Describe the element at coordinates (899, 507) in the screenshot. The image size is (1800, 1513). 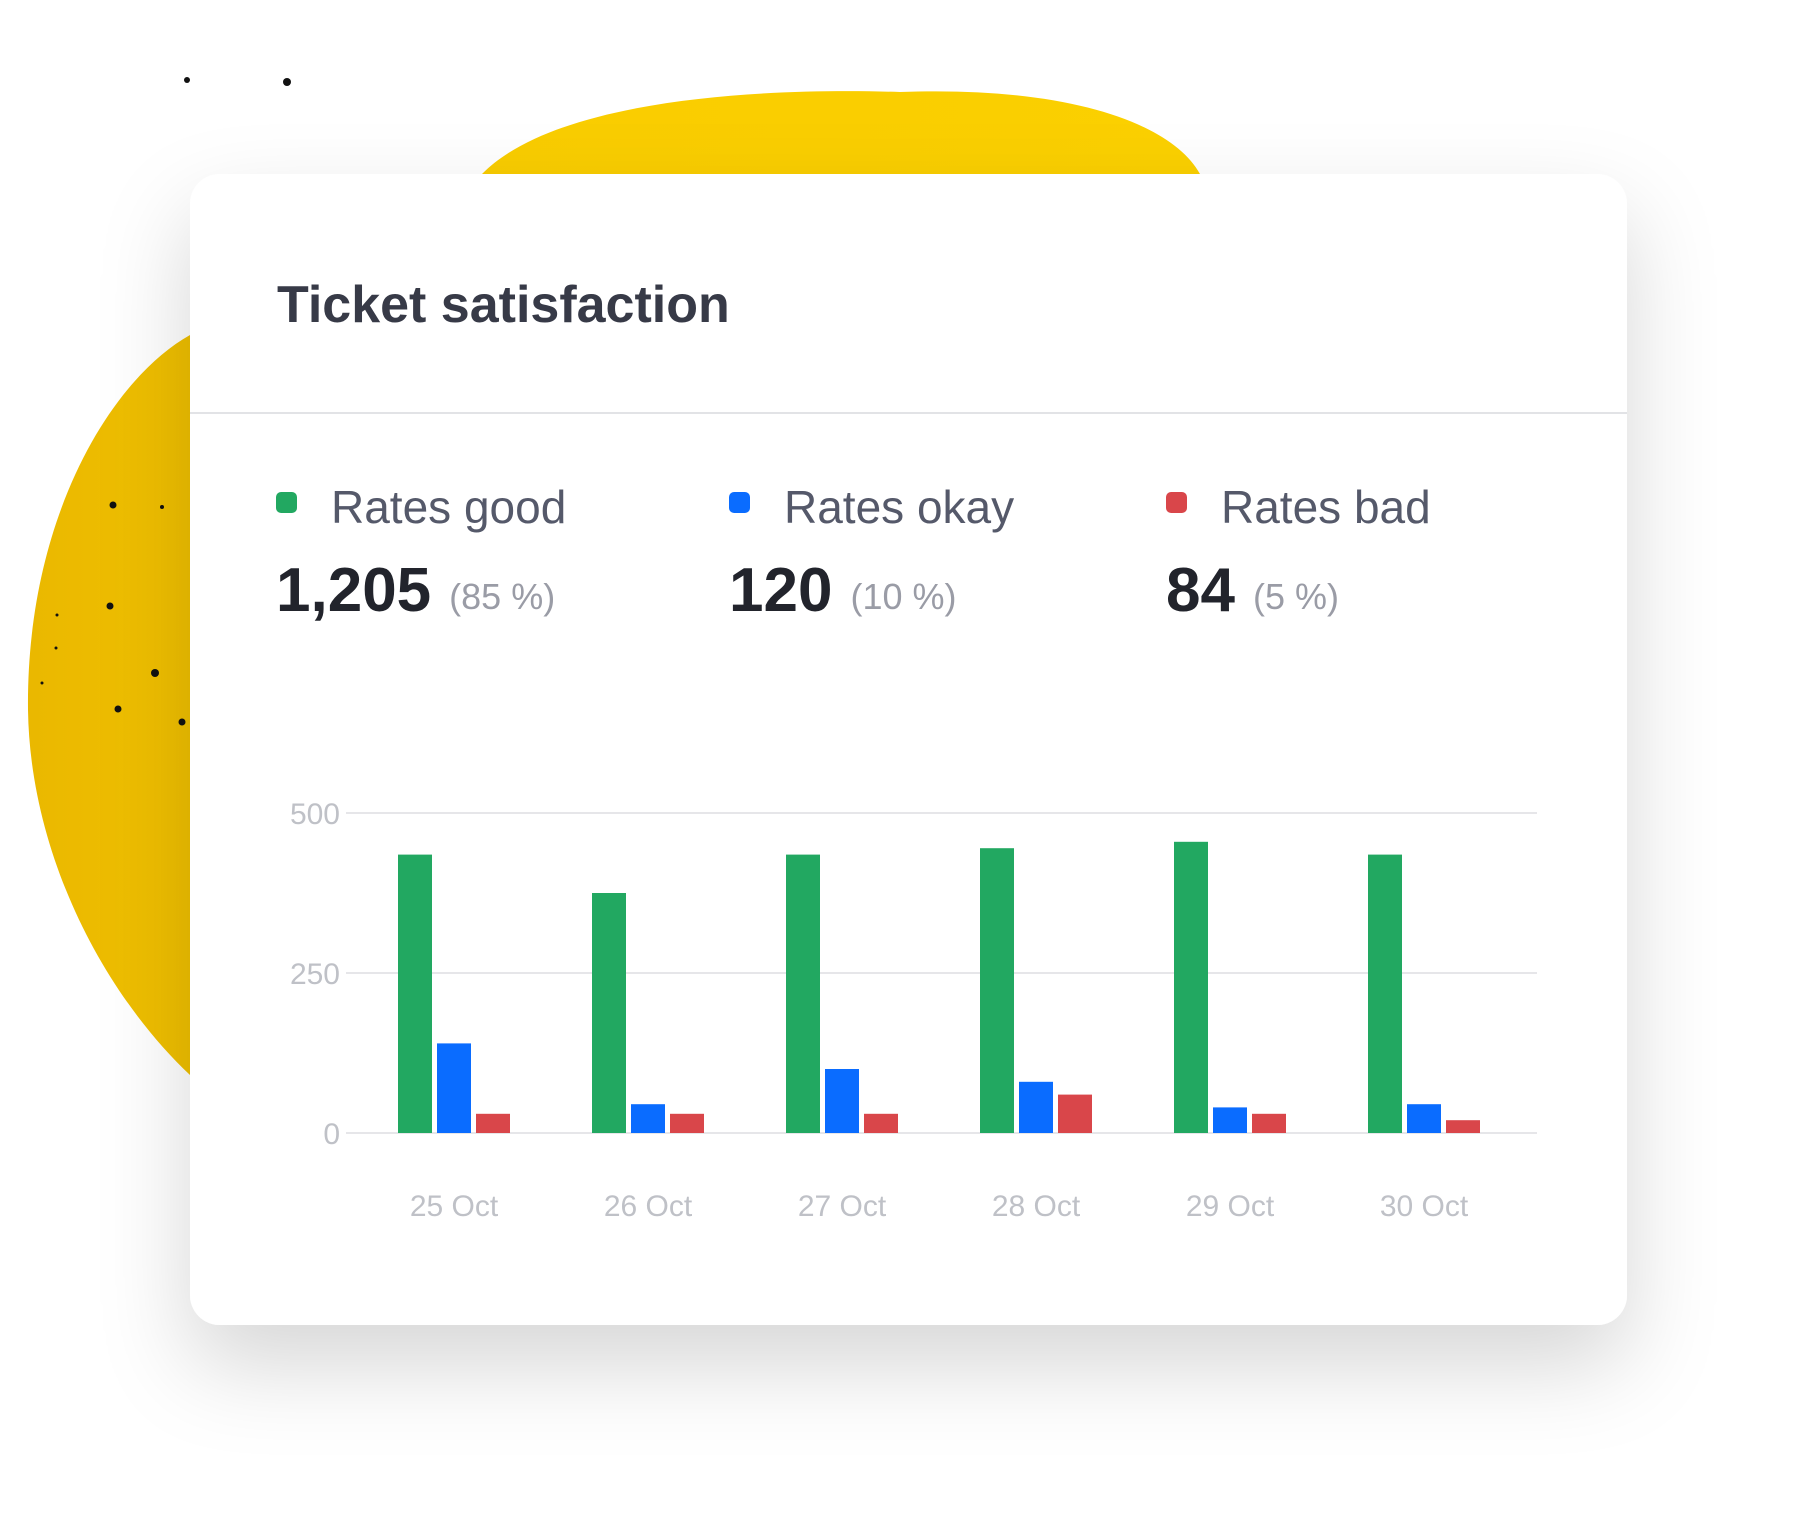
I see `legend-label: Rates okay` at that location.